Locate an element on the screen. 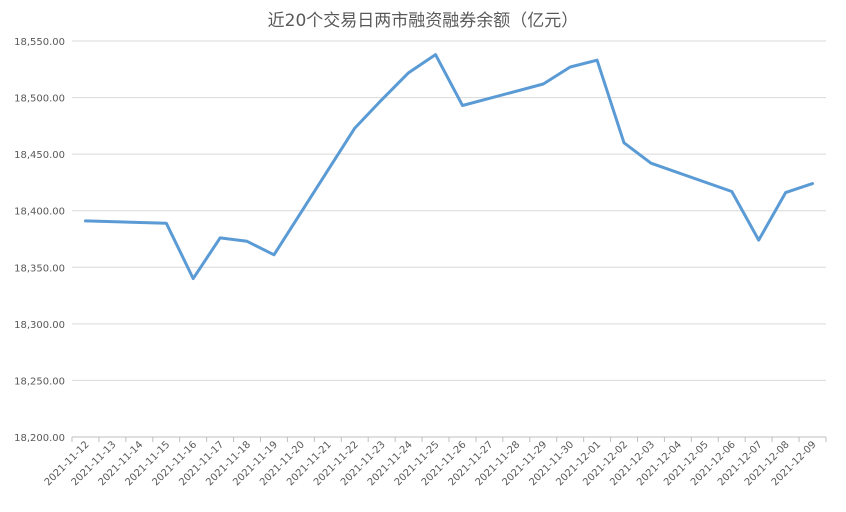 The height and width of the screenshot is (512, 846). y-tick-label: 18,200.00 is located at coordinates (39, 438).